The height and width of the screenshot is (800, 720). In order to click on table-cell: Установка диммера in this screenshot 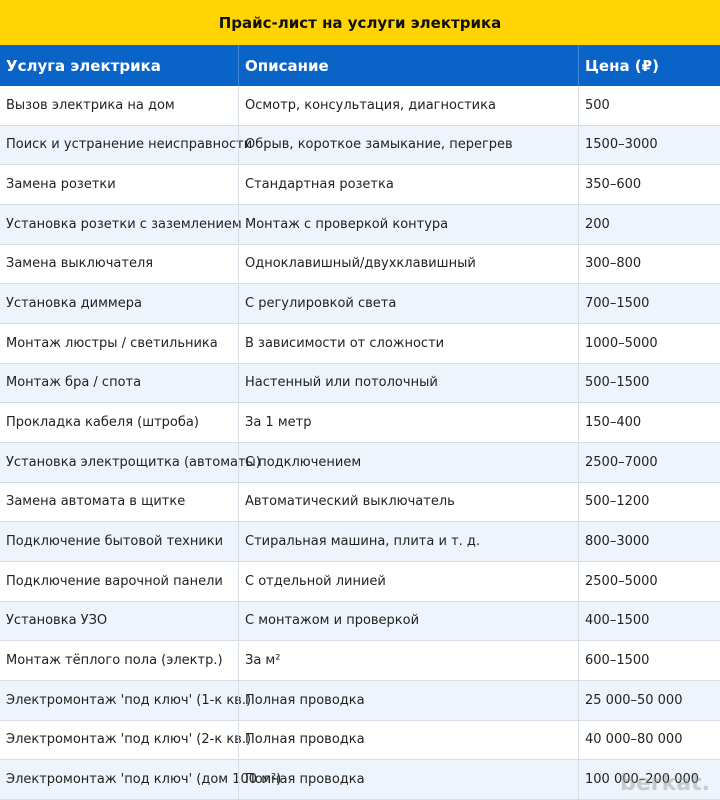, I will do `click(74, 304)`.